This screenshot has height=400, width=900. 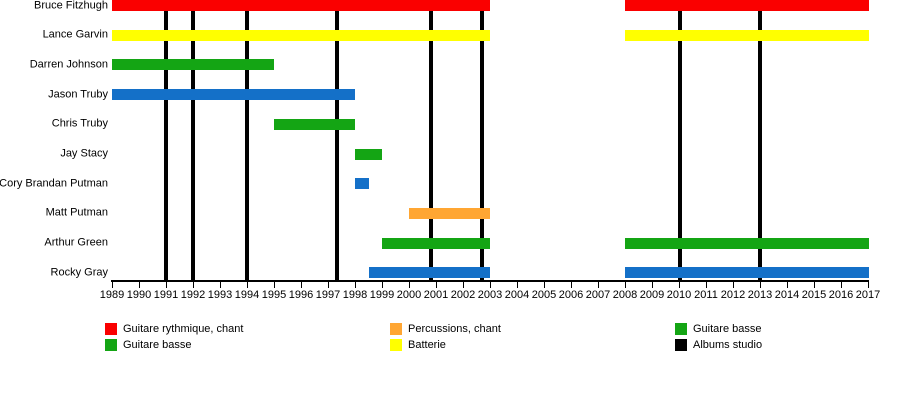 What do you see at coordinates (760, 295) in the screenshot?
I see `year-tick-label: 2013` at bounding box center [760, 295].